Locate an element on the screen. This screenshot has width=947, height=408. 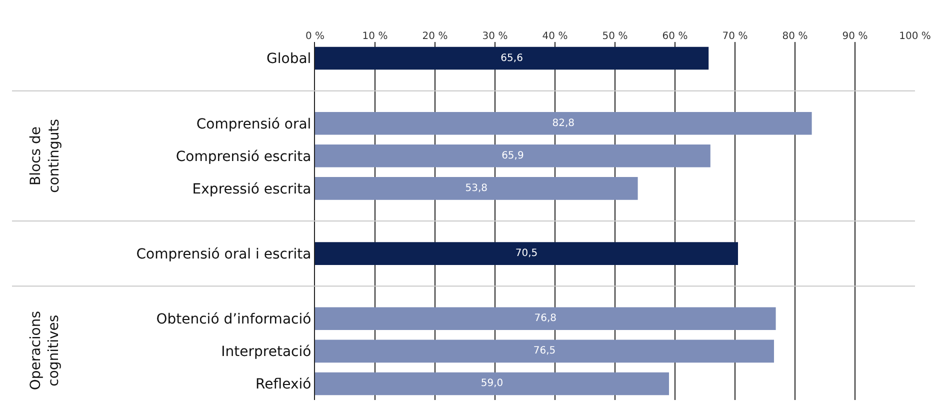
x-tick-label: 10 % is located at coordinates (375, 36).